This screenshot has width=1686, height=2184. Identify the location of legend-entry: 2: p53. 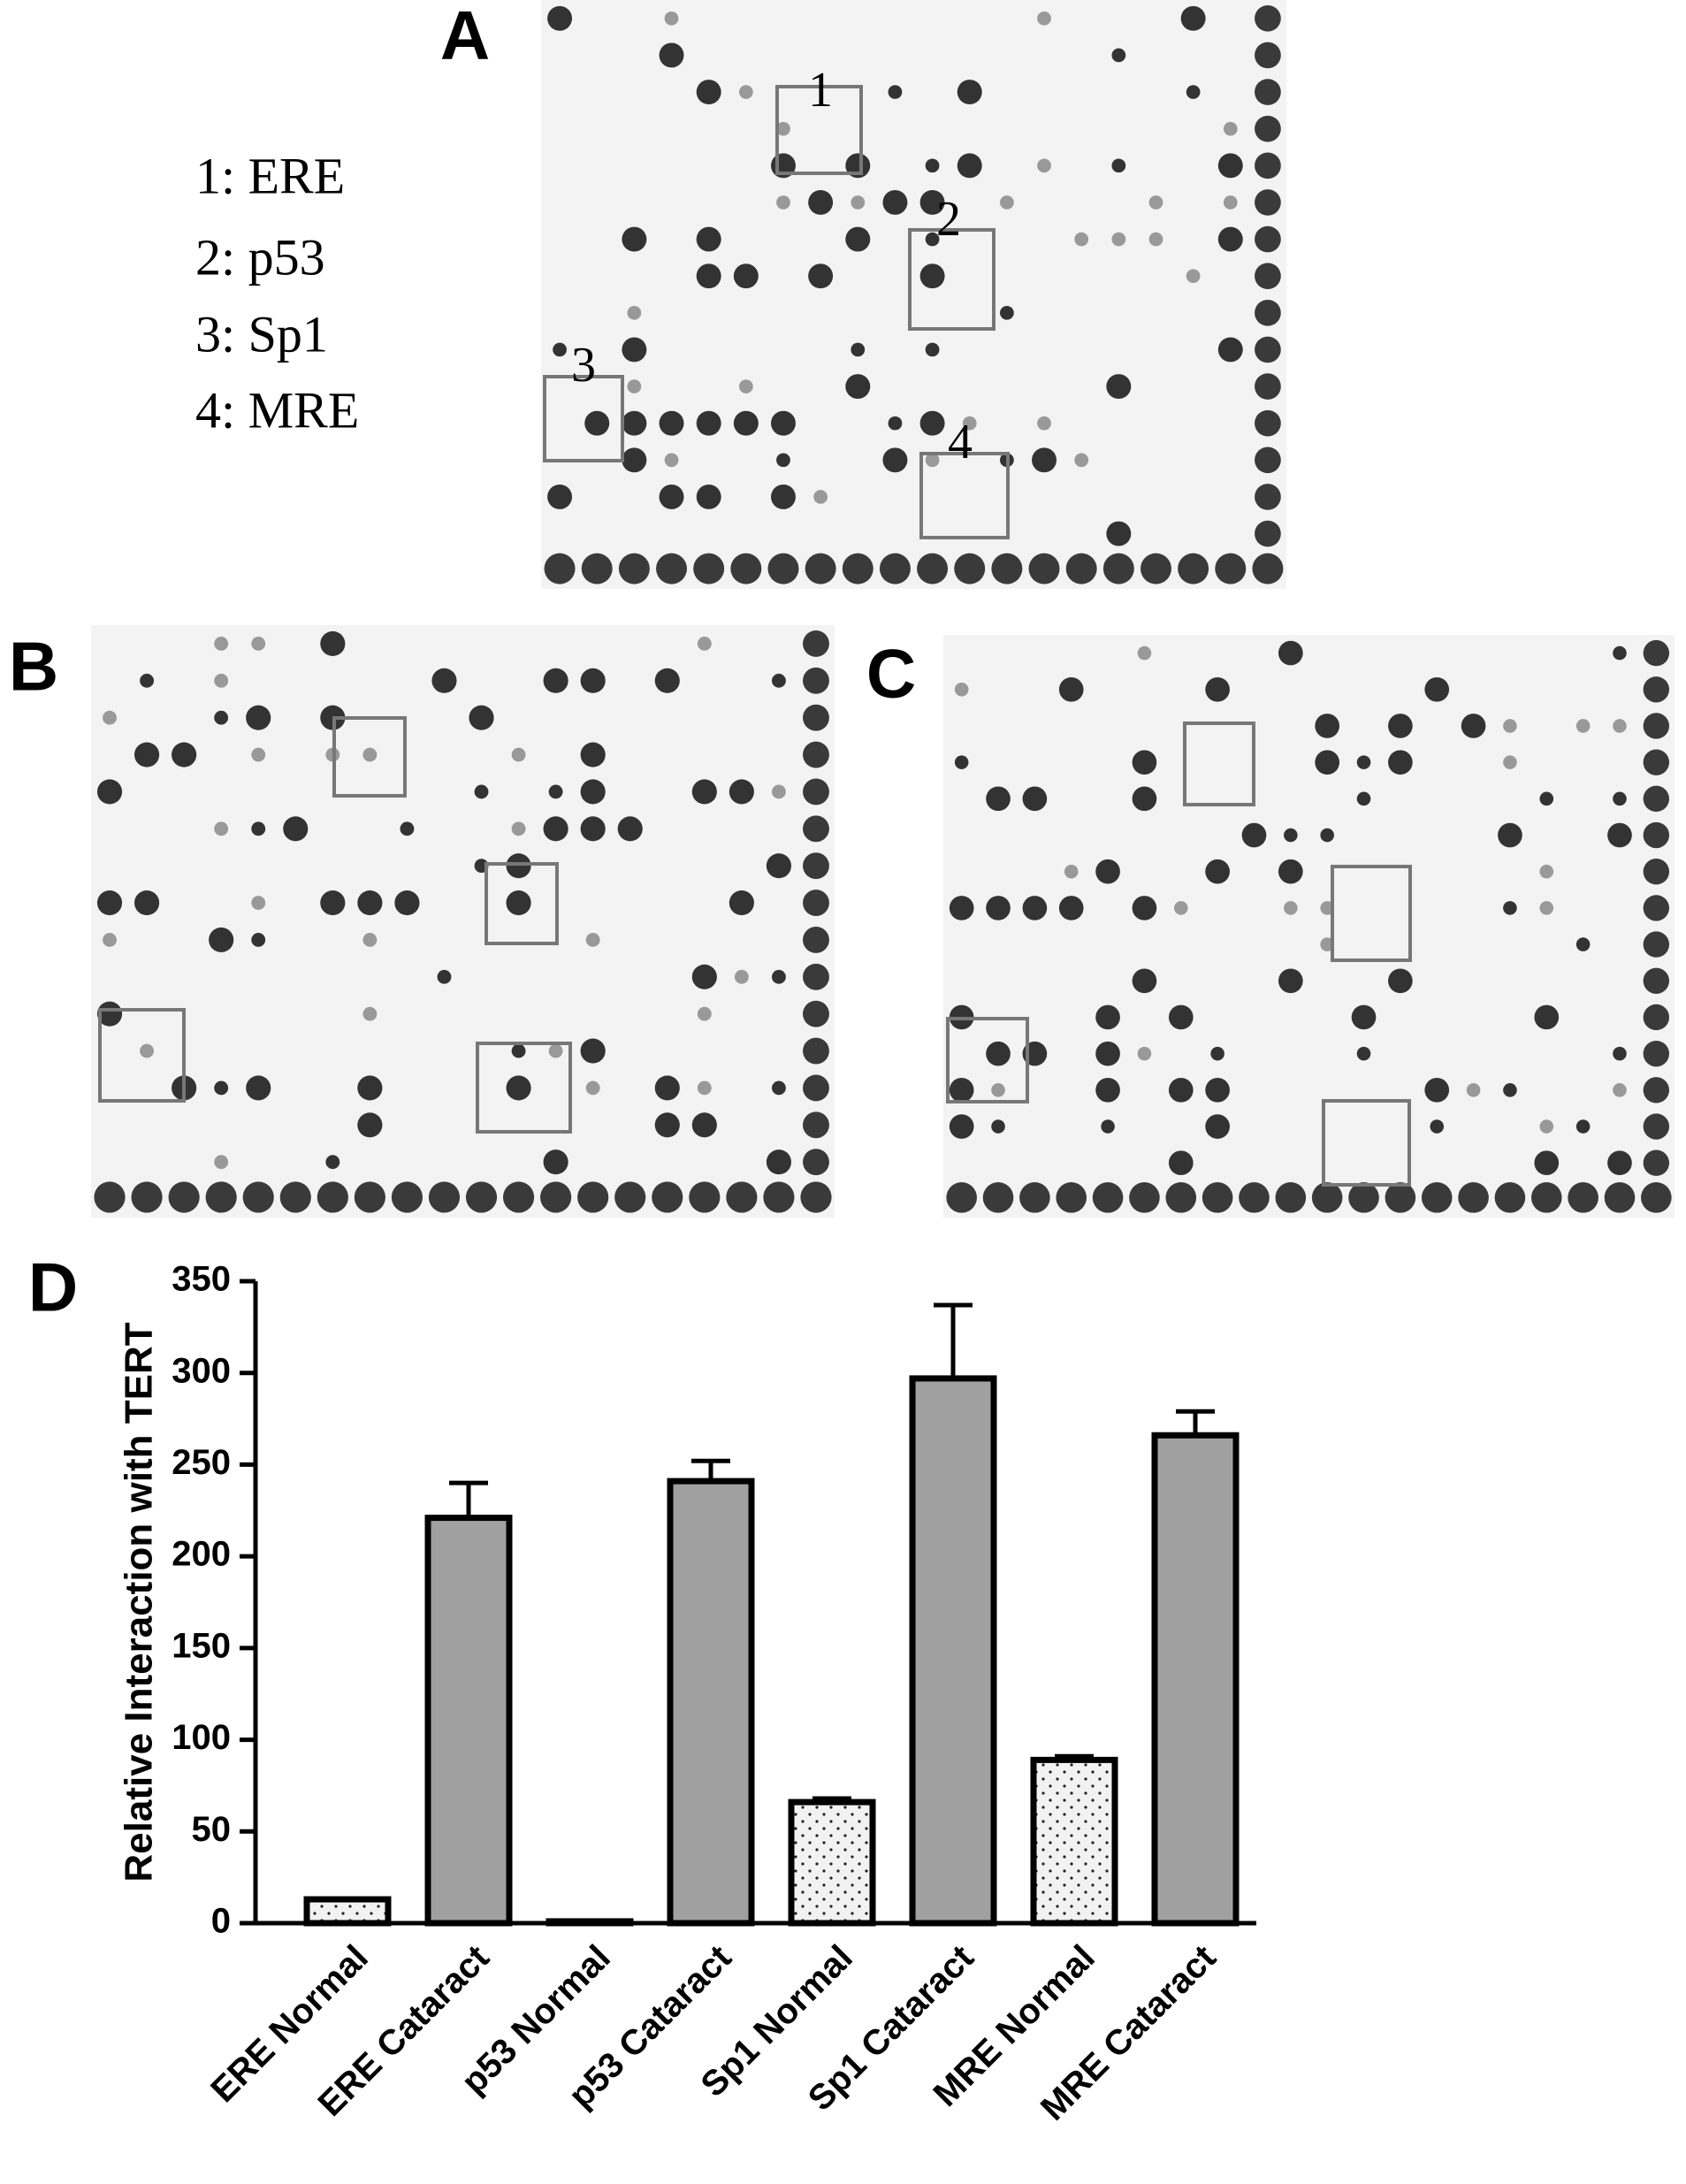
(260, 257).